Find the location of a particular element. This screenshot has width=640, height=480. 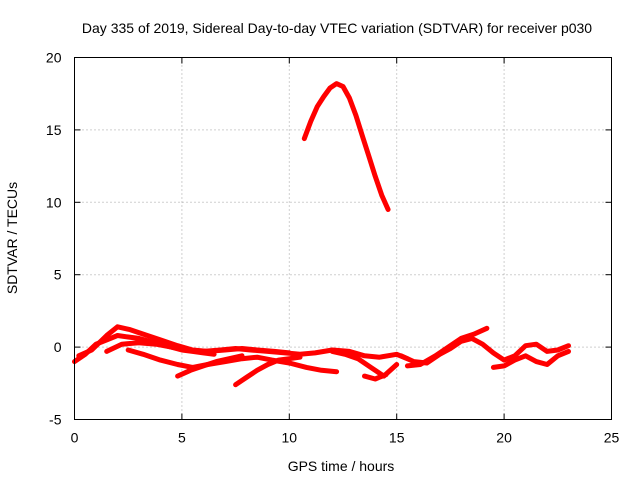

x-tick-label: 0 is located at coordinates (75, 438).